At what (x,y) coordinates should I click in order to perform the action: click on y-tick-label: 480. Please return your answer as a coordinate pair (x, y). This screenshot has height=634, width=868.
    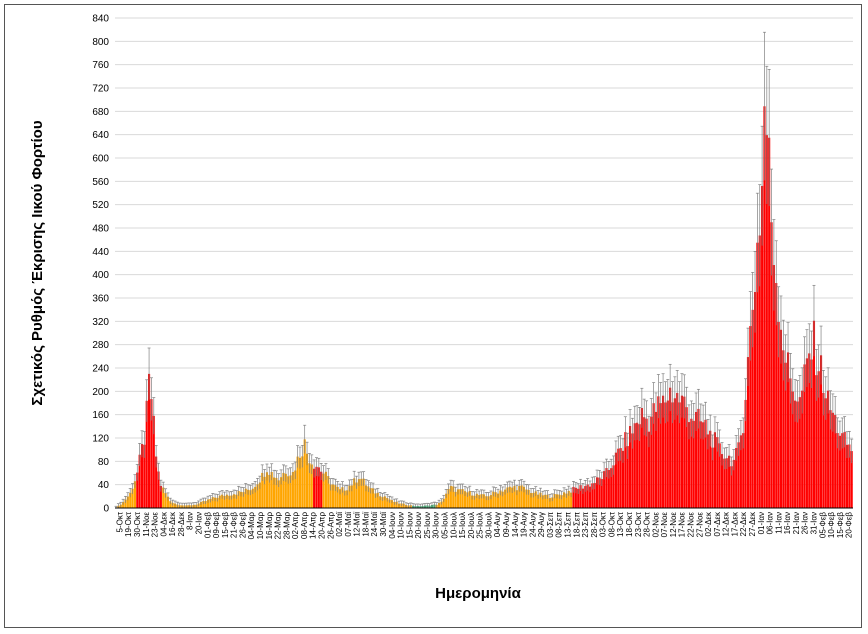
    Looking at the image, I should click on (100, 229).